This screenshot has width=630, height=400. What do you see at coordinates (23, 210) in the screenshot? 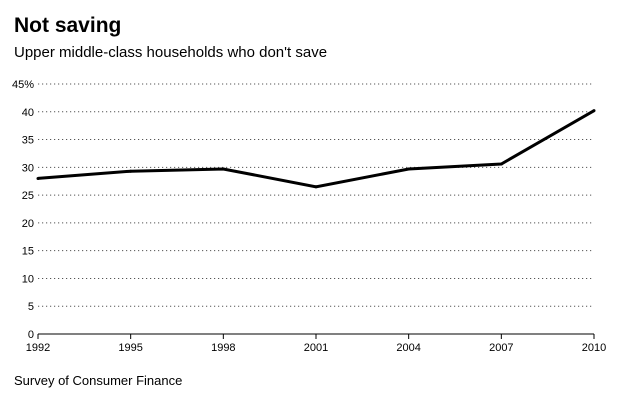
I see `y-axis-tick-labels: 0 5 10 15 20 25 30 35 40 45%` at bounding box center [23, 210].